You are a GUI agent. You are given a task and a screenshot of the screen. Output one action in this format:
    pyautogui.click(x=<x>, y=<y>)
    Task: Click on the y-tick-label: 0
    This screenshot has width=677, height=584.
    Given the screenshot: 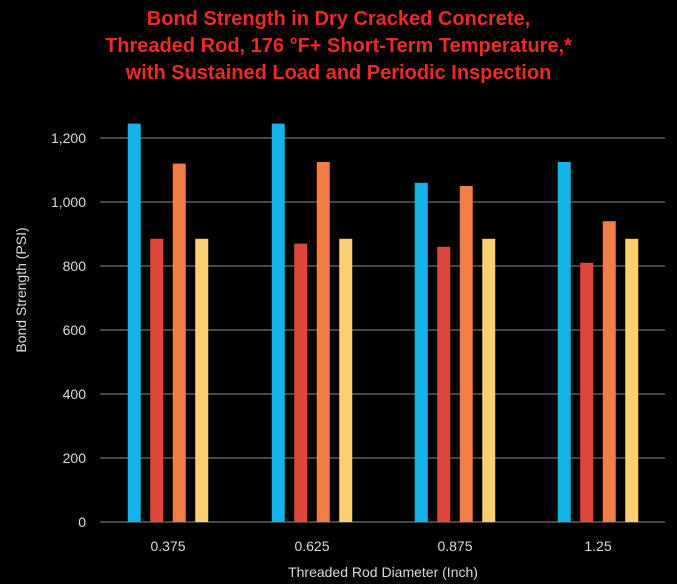 What is the action you would take?
    pyautogui.click(x=82, y=522)
    